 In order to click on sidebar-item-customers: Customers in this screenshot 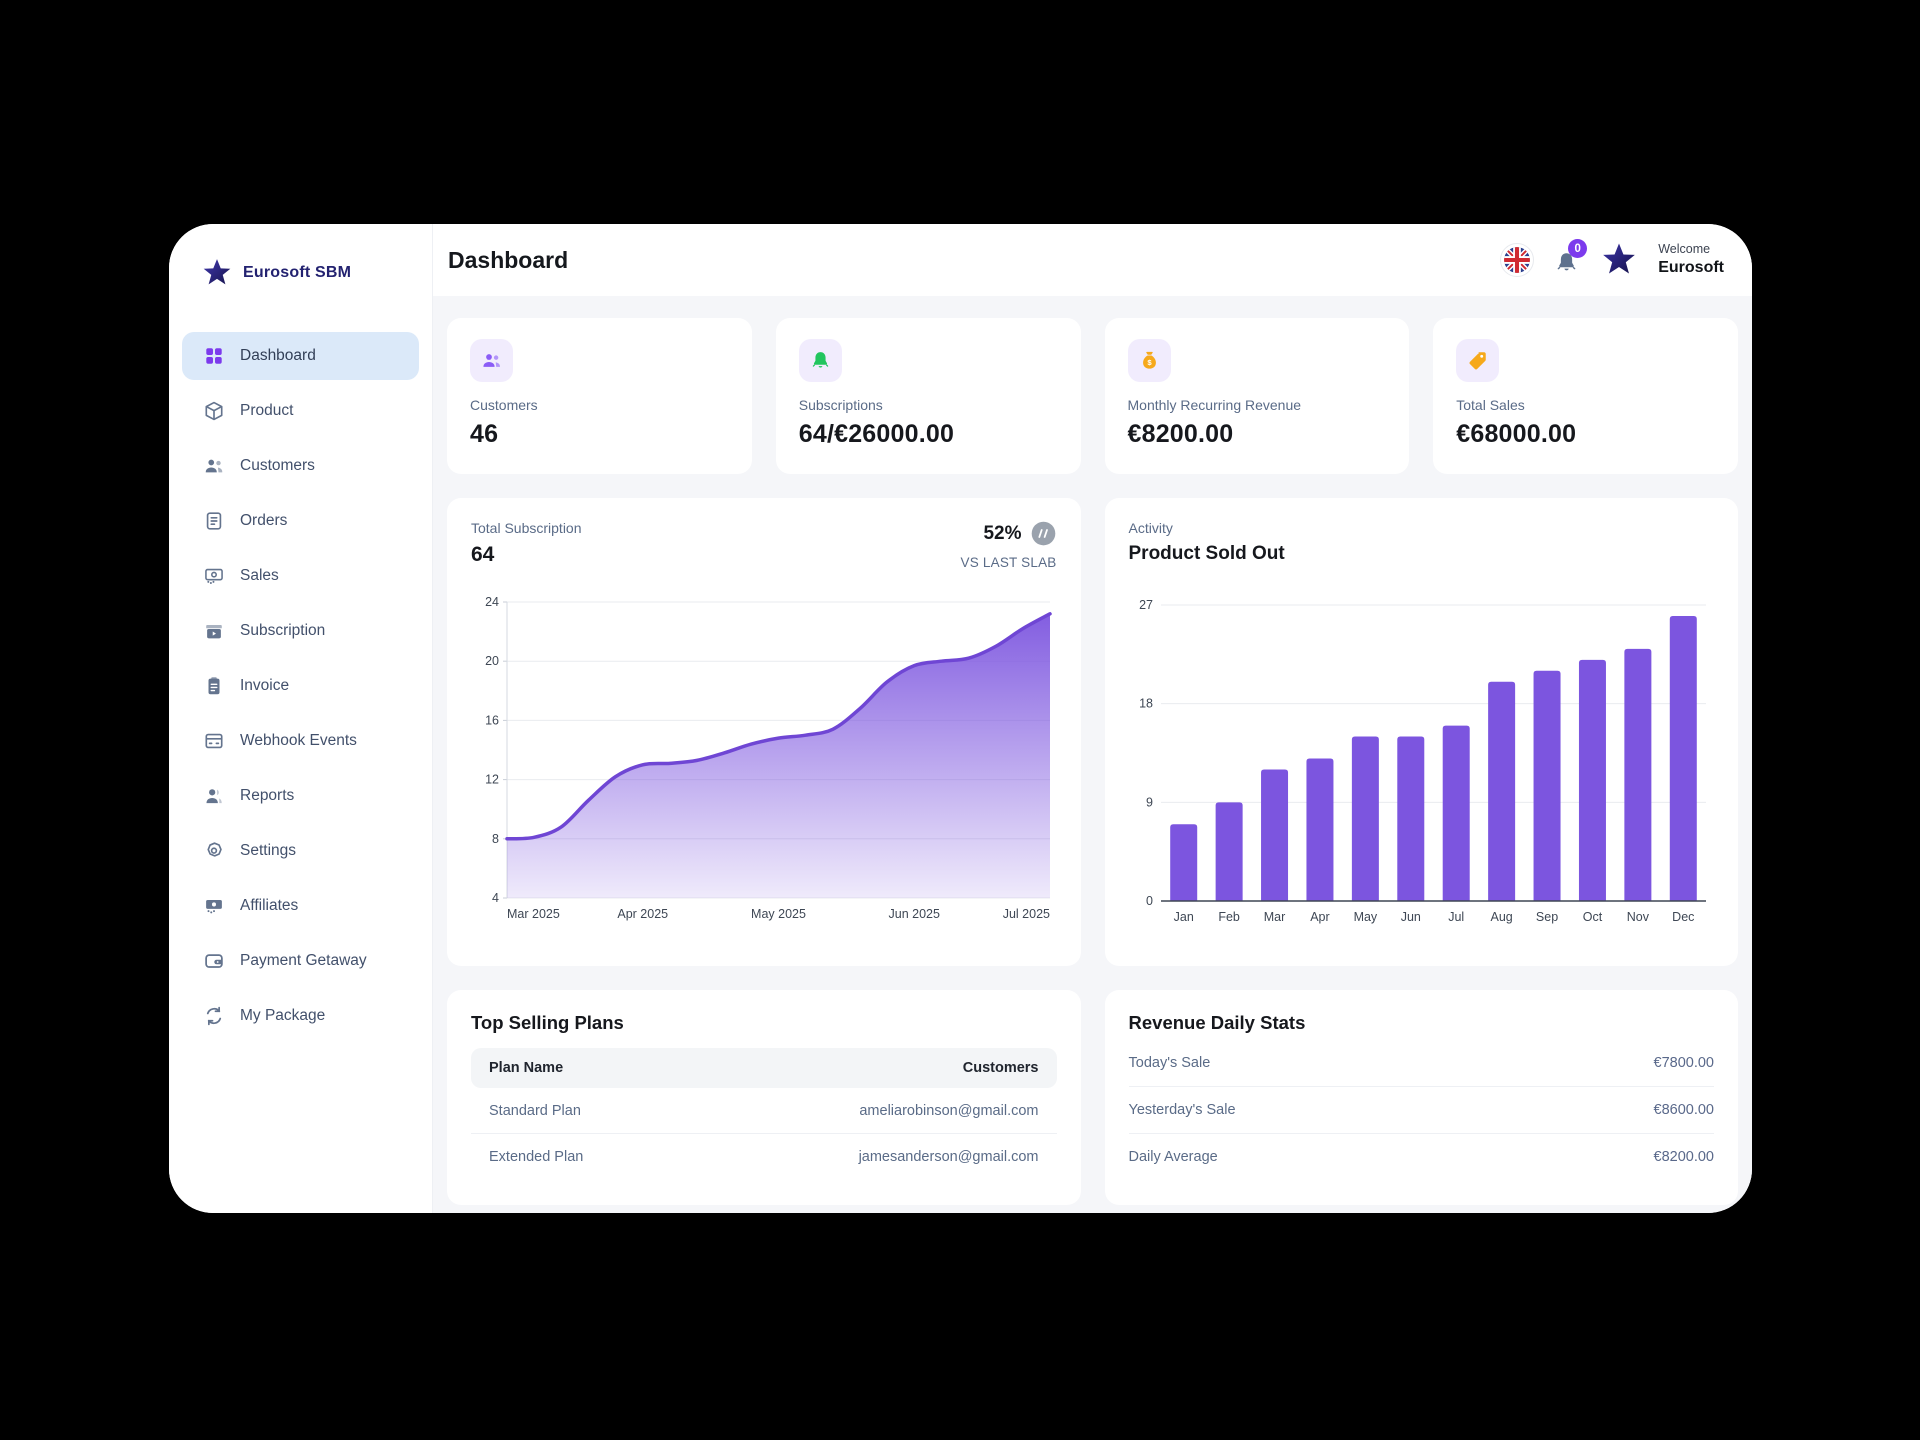, I will do `click(300, 466)`.